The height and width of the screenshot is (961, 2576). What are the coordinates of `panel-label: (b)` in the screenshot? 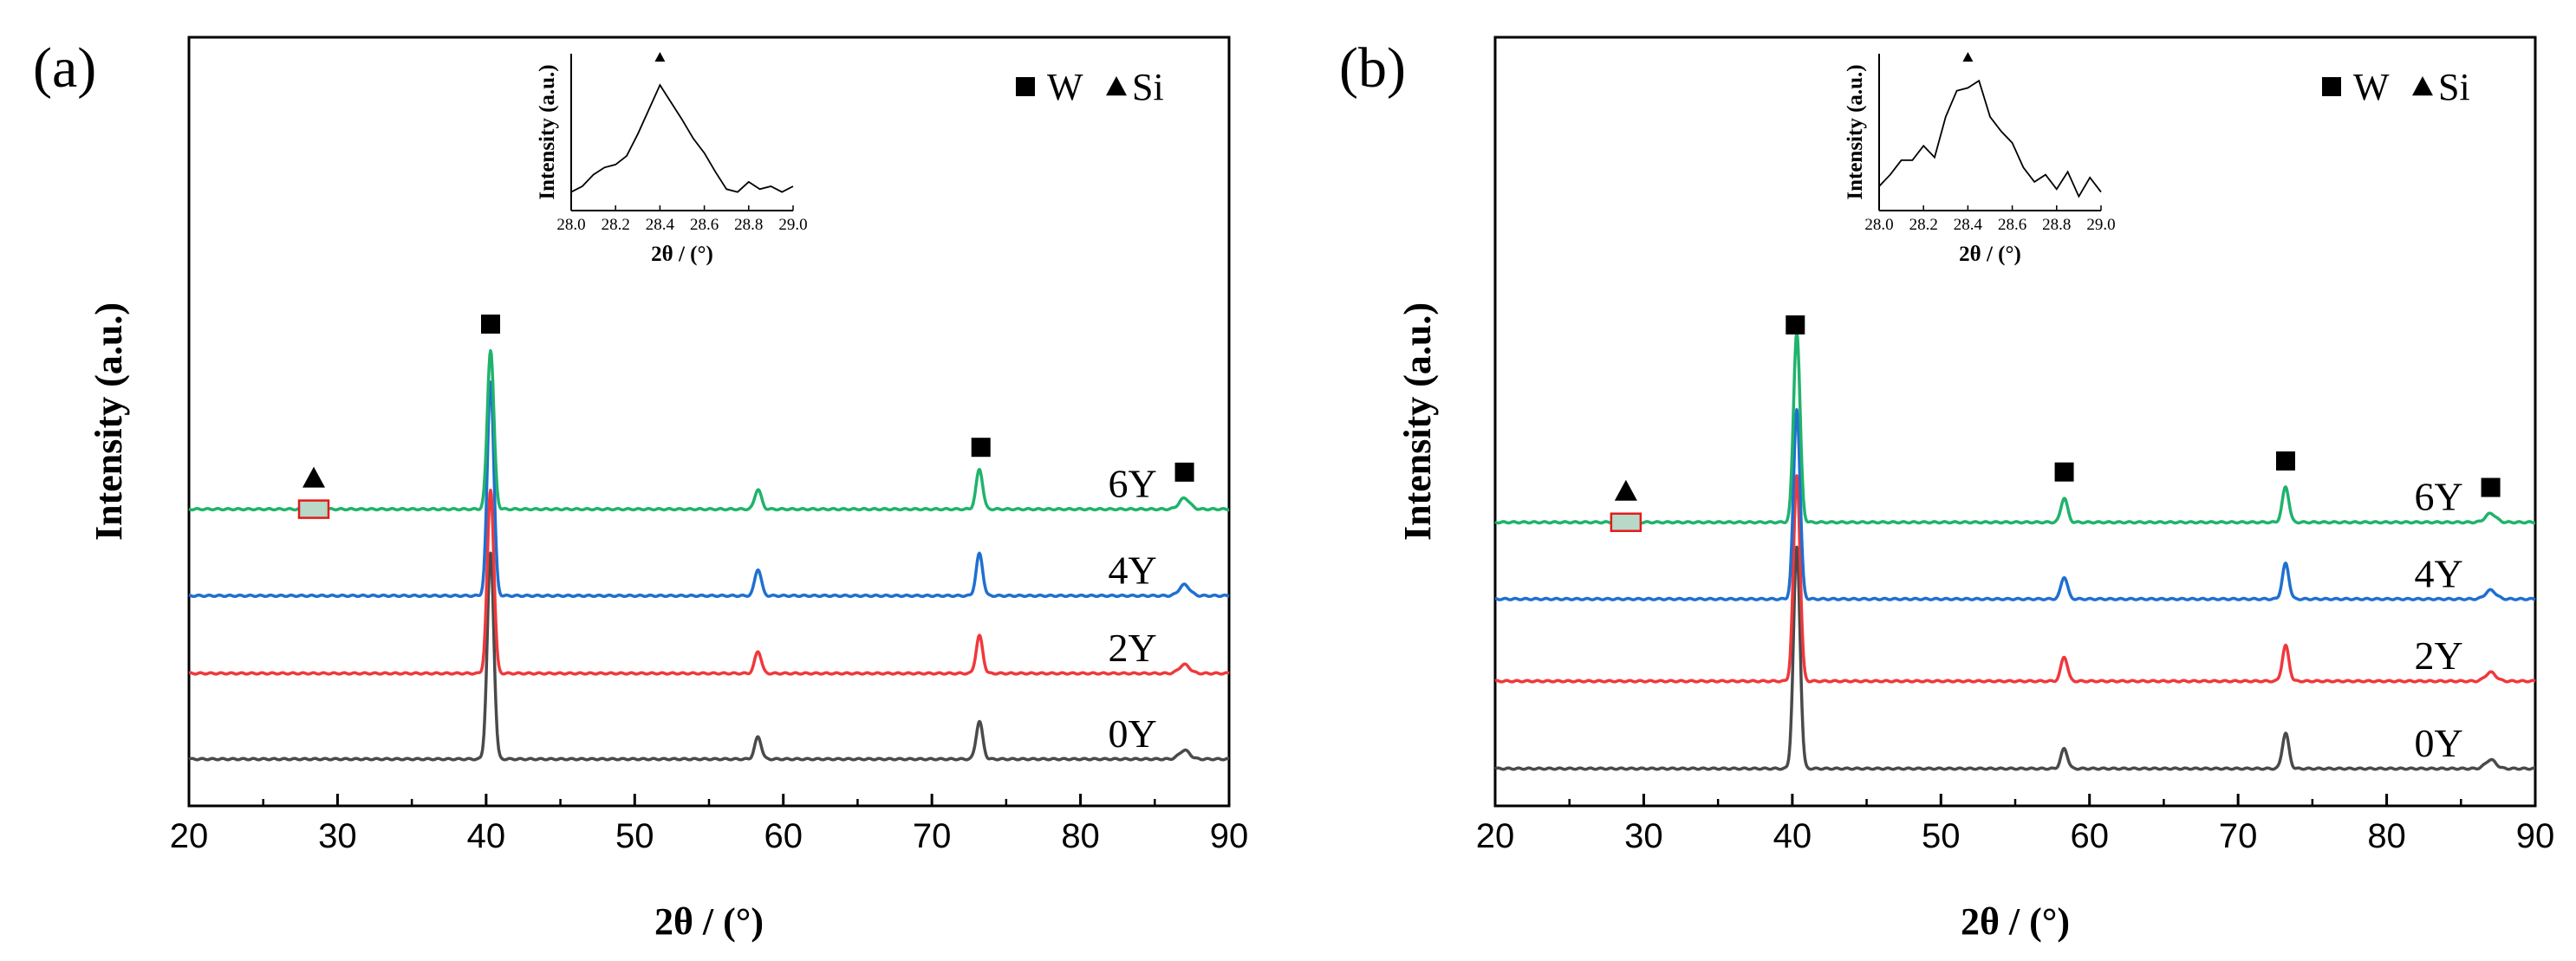 It's located at (1372, 68).